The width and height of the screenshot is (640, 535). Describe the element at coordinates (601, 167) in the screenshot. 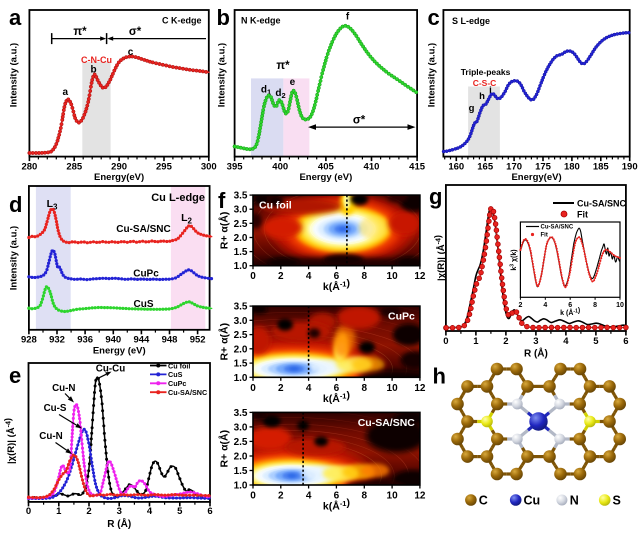

I see `svg-text: 185` at that location.